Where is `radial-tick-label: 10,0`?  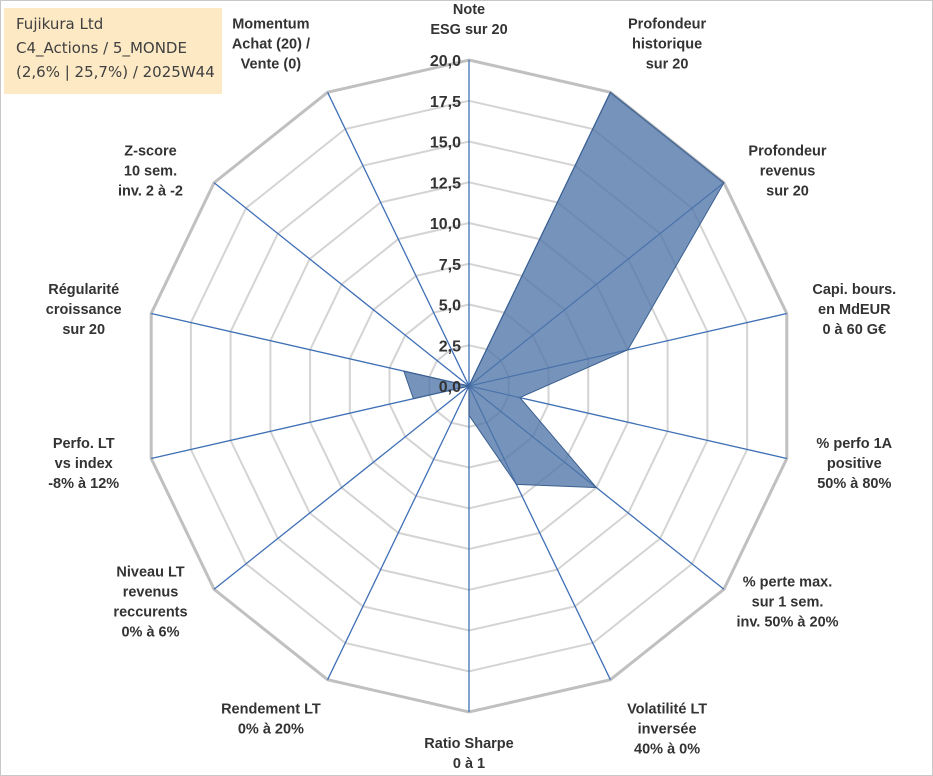
radial-tick-label: 10,0 is located at coordinates (445, 224).